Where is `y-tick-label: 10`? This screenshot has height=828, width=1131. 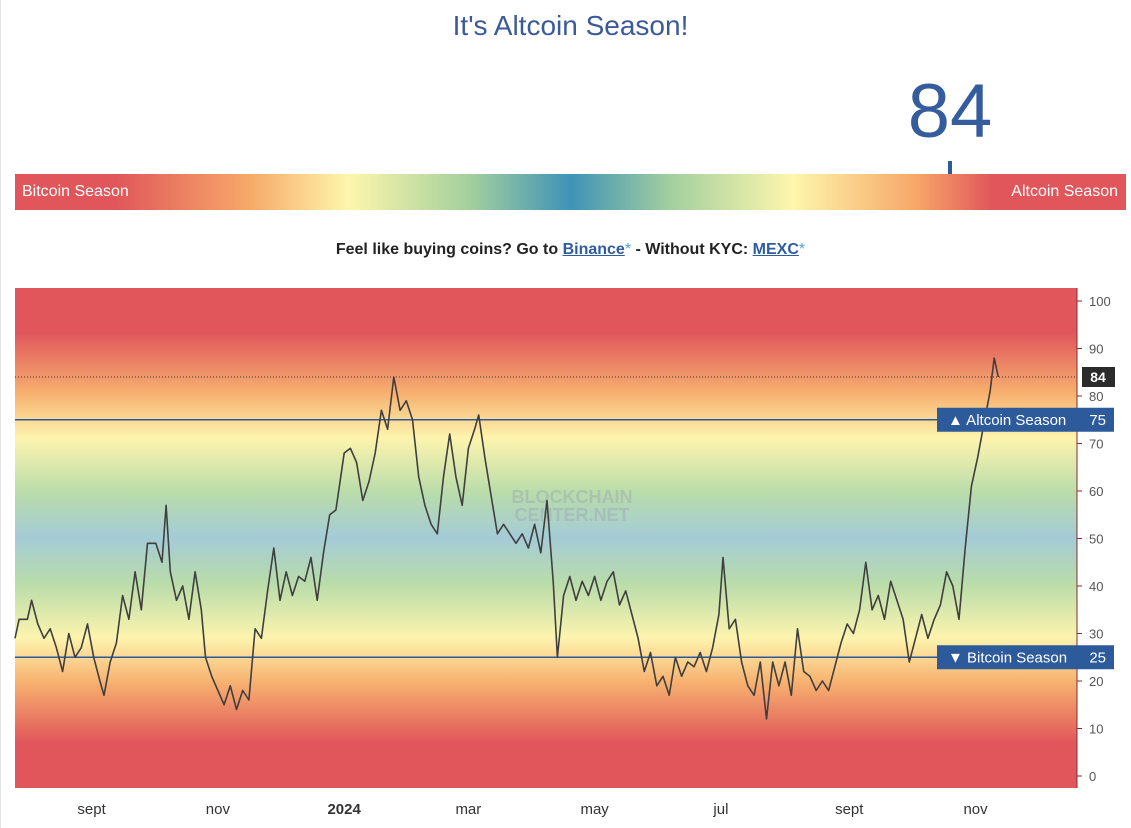
y-tick-label: 10 is located at coordinates (1096, 729).